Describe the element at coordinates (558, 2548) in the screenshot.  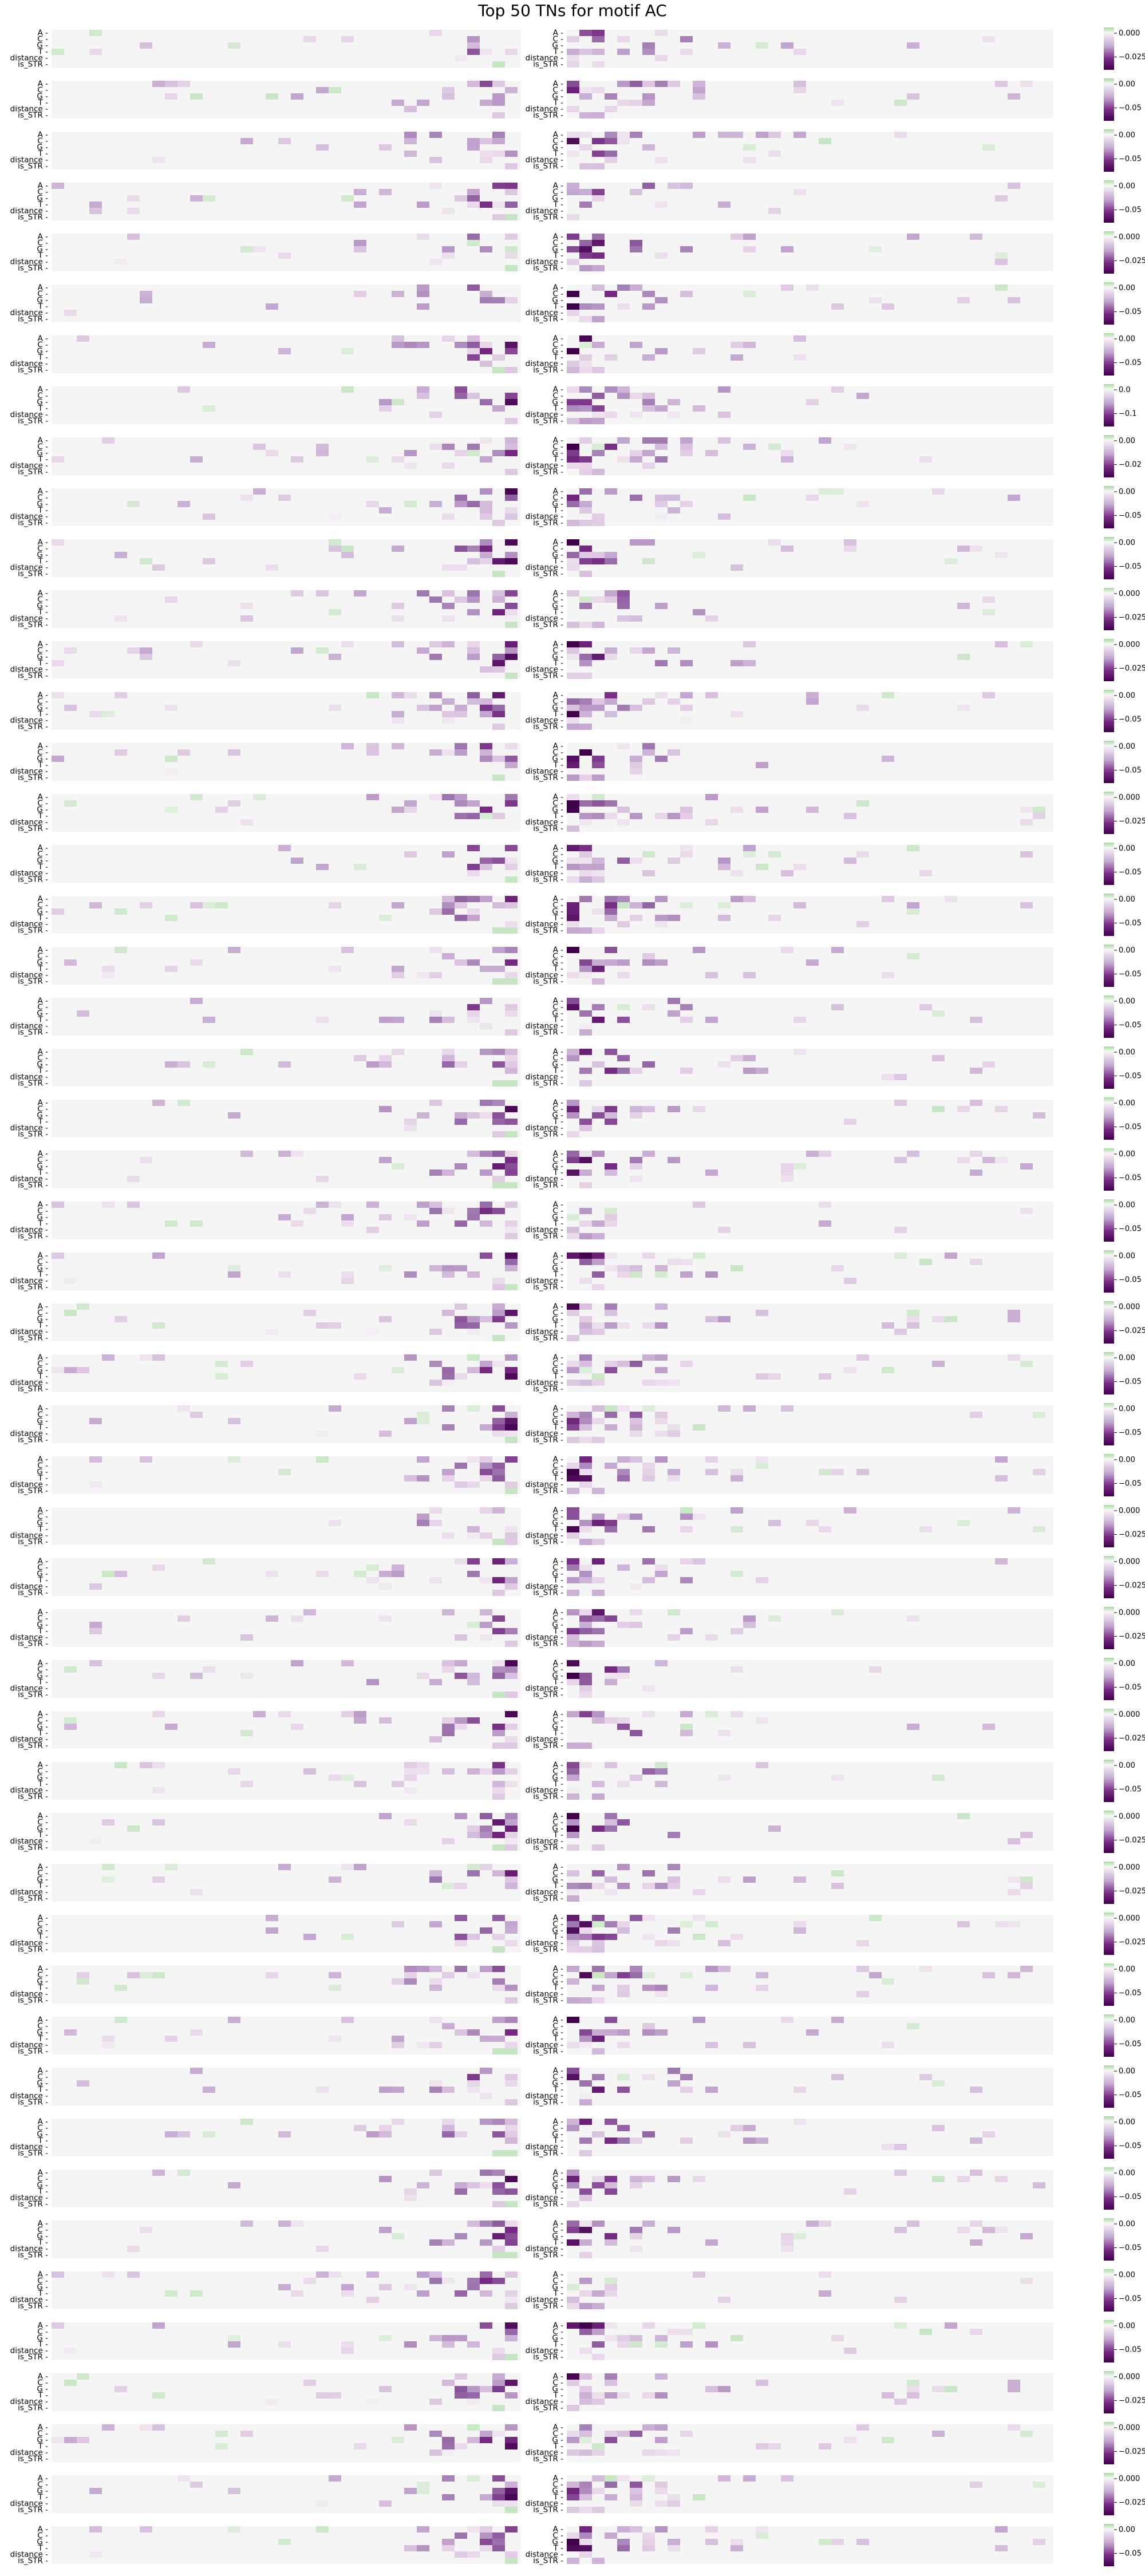
I see `row-tick-label-right: T -` at that location.